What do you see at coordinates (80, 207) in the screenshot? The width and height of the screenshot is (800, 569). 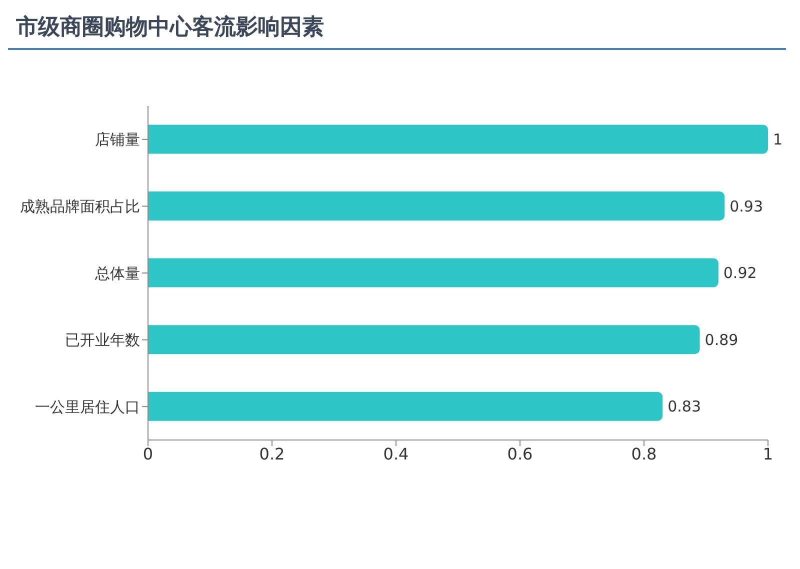 I see `y-tick-label: 成熟品牌面积占比` at bounding box center [80, 207].